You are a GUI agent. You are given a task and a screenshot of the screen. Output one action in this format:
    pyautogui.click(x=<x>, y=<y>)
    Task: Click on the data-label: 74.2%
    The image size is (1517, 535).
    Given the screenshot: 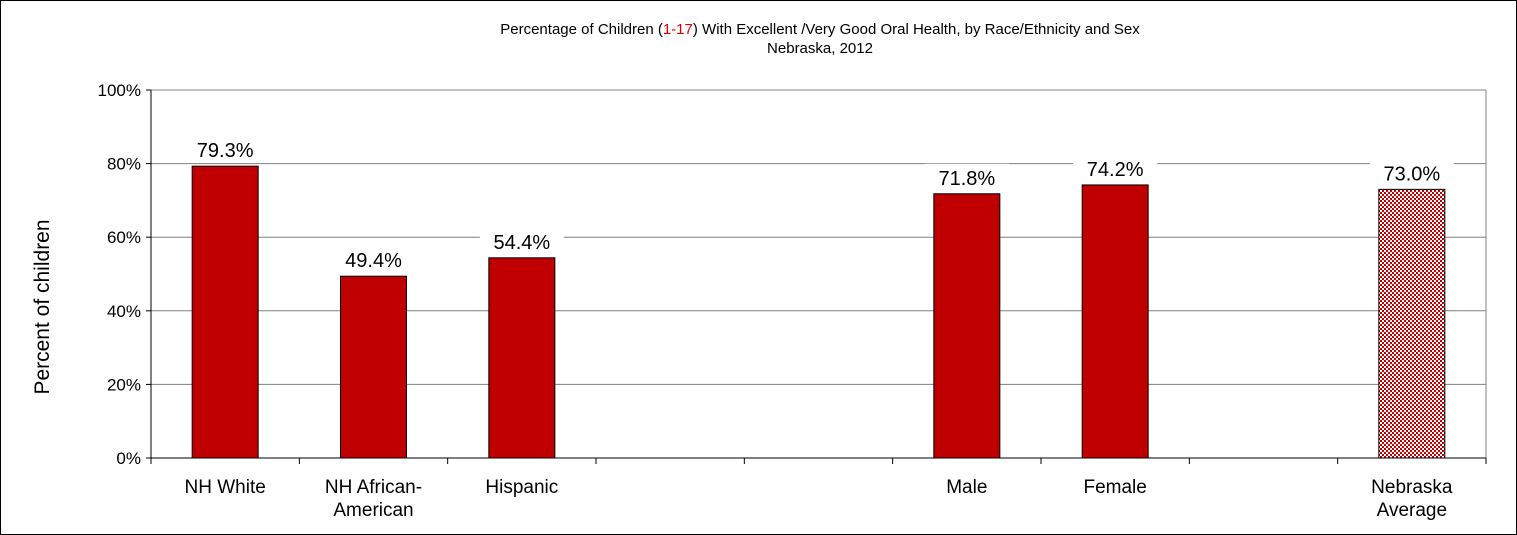 What is the action you would take?
    pyautogui.click(x=1115, y=170)
    